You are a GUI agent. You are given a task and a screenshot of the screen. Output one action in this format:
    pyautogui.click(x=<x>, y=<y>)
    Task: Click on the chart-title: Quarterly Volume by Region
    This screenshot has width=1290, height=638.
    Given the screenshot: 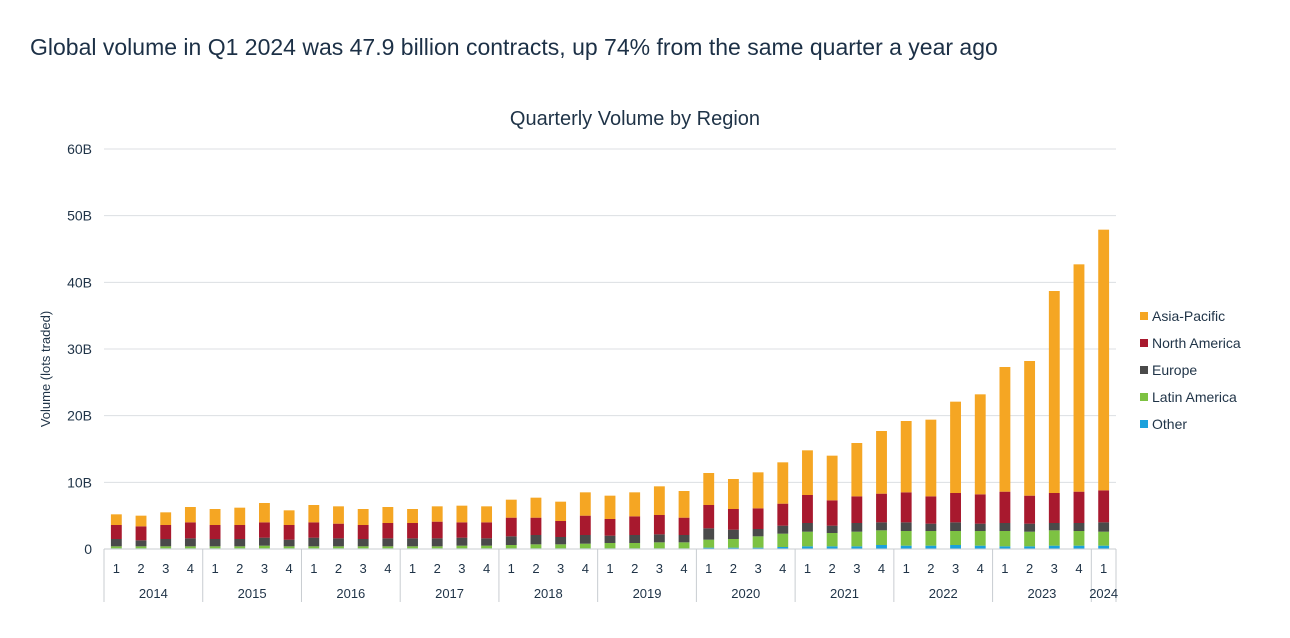 What is the action you would take?
    pyautogui.click(x=635, y=119)
    